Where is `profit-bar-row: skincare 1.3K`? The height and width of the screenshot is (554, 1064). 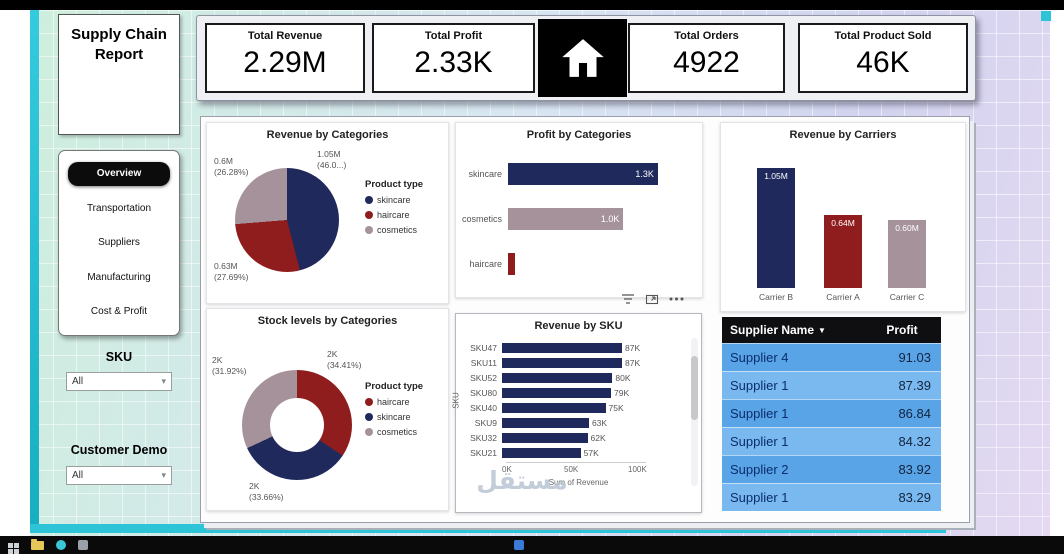
profit-bar-row: skincare 1.3K is located at coordinates (579, 174).